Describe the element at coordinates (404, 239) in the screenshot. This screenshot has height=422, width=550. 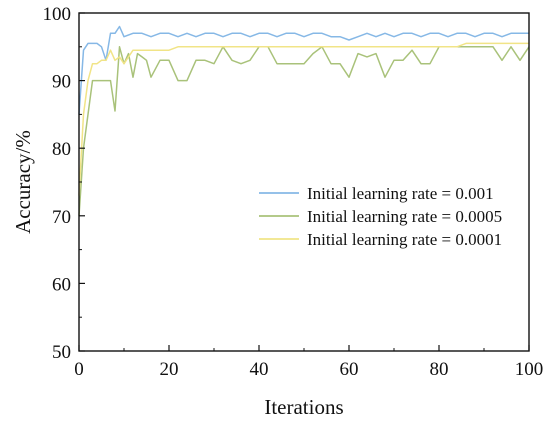
I see `legend-label-3: Initial learning rate = 0.0001` at that location.